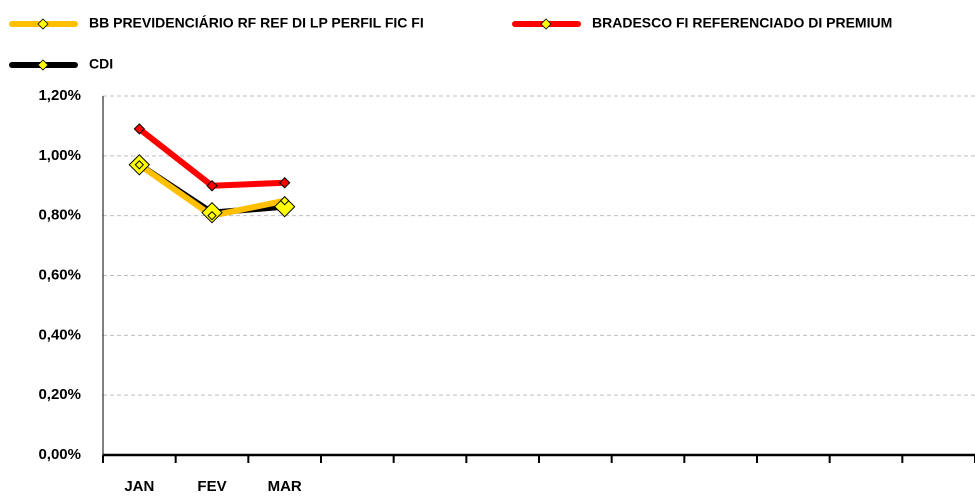  Describe the element at coordinates (59, 274) in the screenshot. I see `y-tick-label: 0,60%` at that location.